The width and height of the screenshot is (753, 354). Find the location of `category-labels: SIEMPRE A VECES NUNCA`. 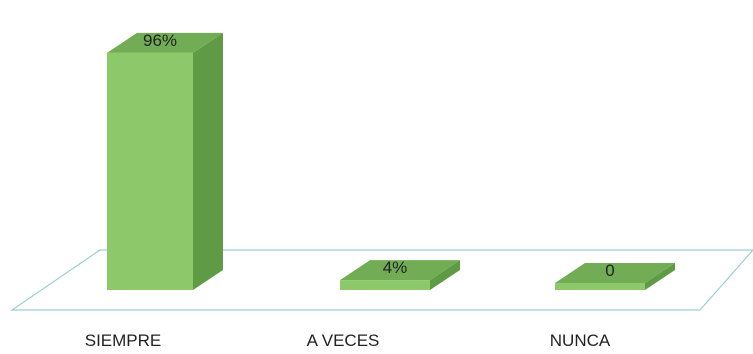

category-labels: SIEMPRE A VECES NUNCA is located at coordinates (348, 340).